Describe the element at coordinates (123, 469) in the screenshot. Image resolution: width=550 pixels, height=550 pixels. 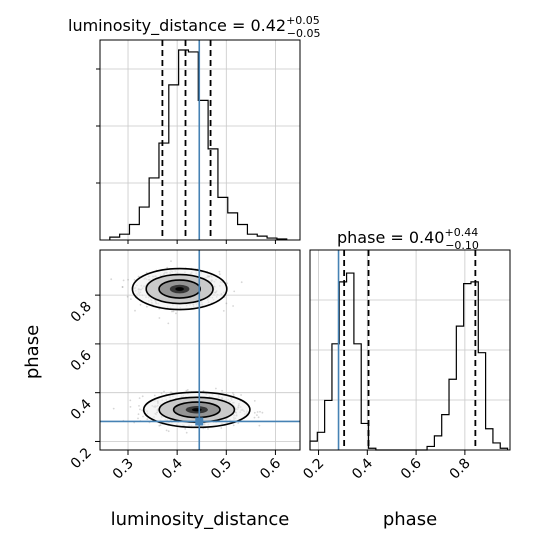
I see `x-tick-label-ld-0: 0.3` at that location.